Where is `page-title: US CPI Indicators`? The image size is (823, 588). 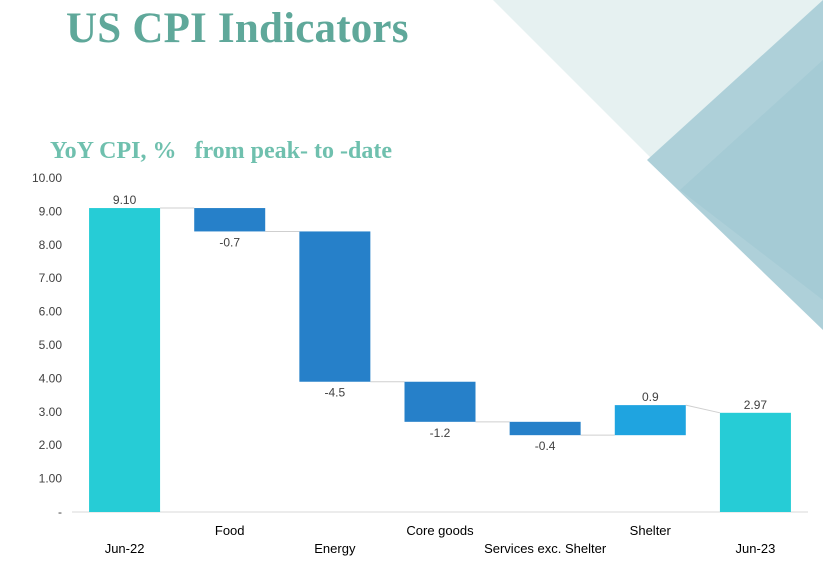
page-title: US CPI Indicators is located at coordinates (237, 28).